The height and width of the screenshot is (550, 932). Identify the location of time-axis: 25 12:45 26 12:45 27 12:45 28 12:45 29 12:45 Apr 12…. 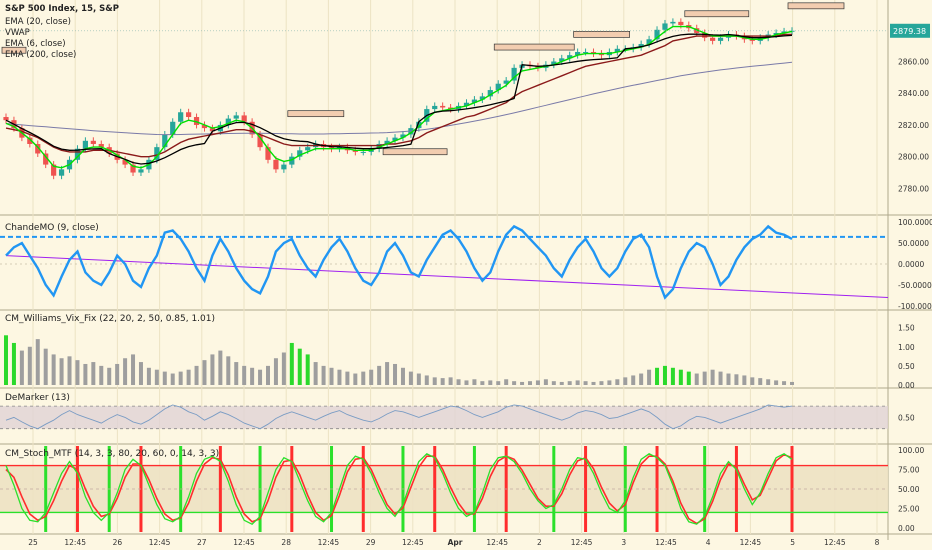
(453, 542).